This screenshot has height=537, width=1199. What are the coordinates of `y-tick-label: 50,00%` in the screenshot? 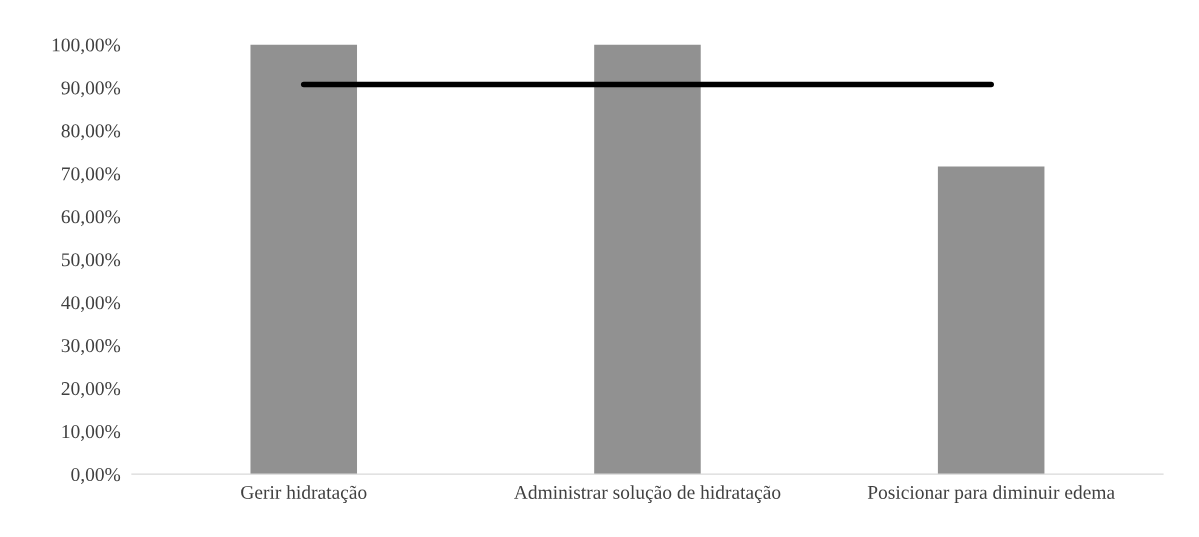 It's located at (91, 261).